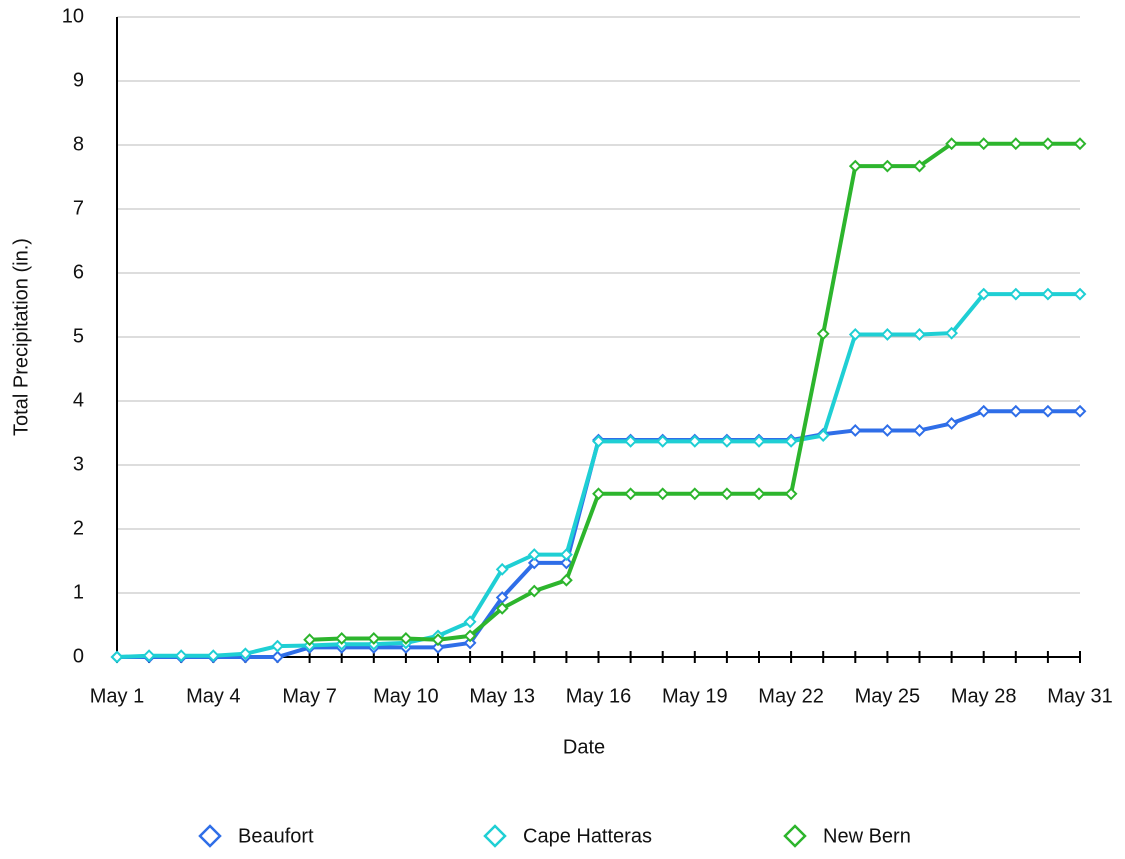 The image size is (1125, 859). Describe the element at coordinates (502, 696) in the screenshot. I see `x-tick-label: May 13` at that location.